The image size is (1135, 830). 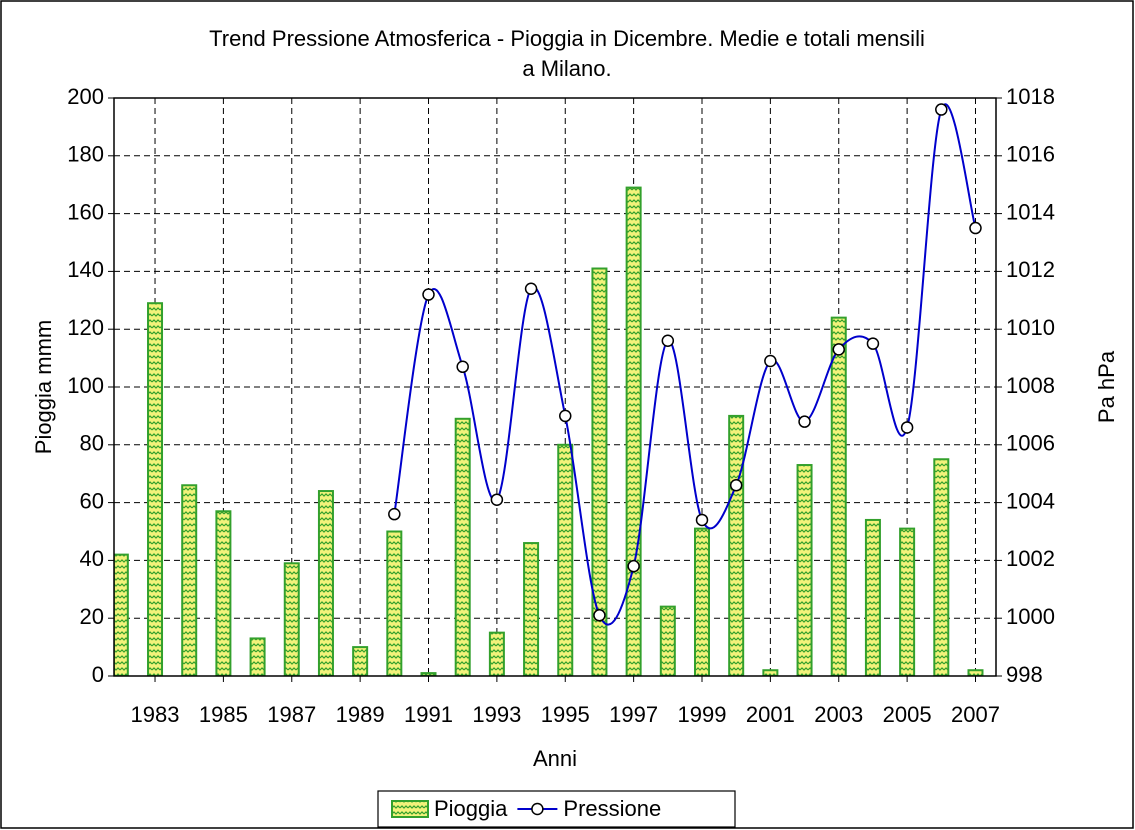 I want to click on x-tick-label: 1993, so click(x=496, y=714).